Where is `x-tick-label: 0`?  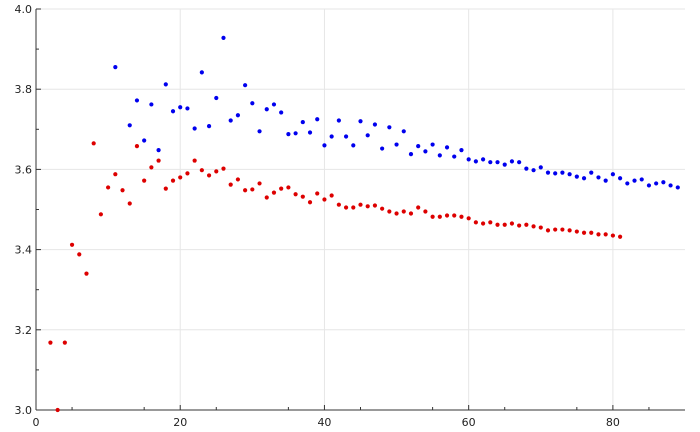 x-tick-label: 0 is located at coordinates (36, 422).